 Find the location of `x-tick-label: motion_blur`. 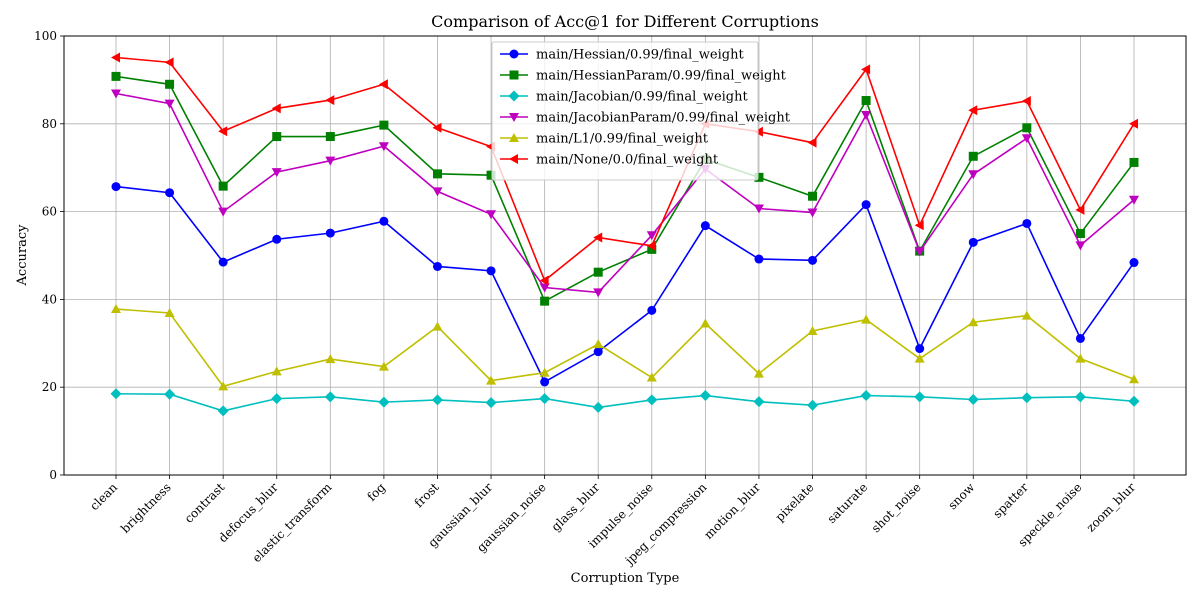

x-tick-label: motion_blur is located at coordinates (732, 511).